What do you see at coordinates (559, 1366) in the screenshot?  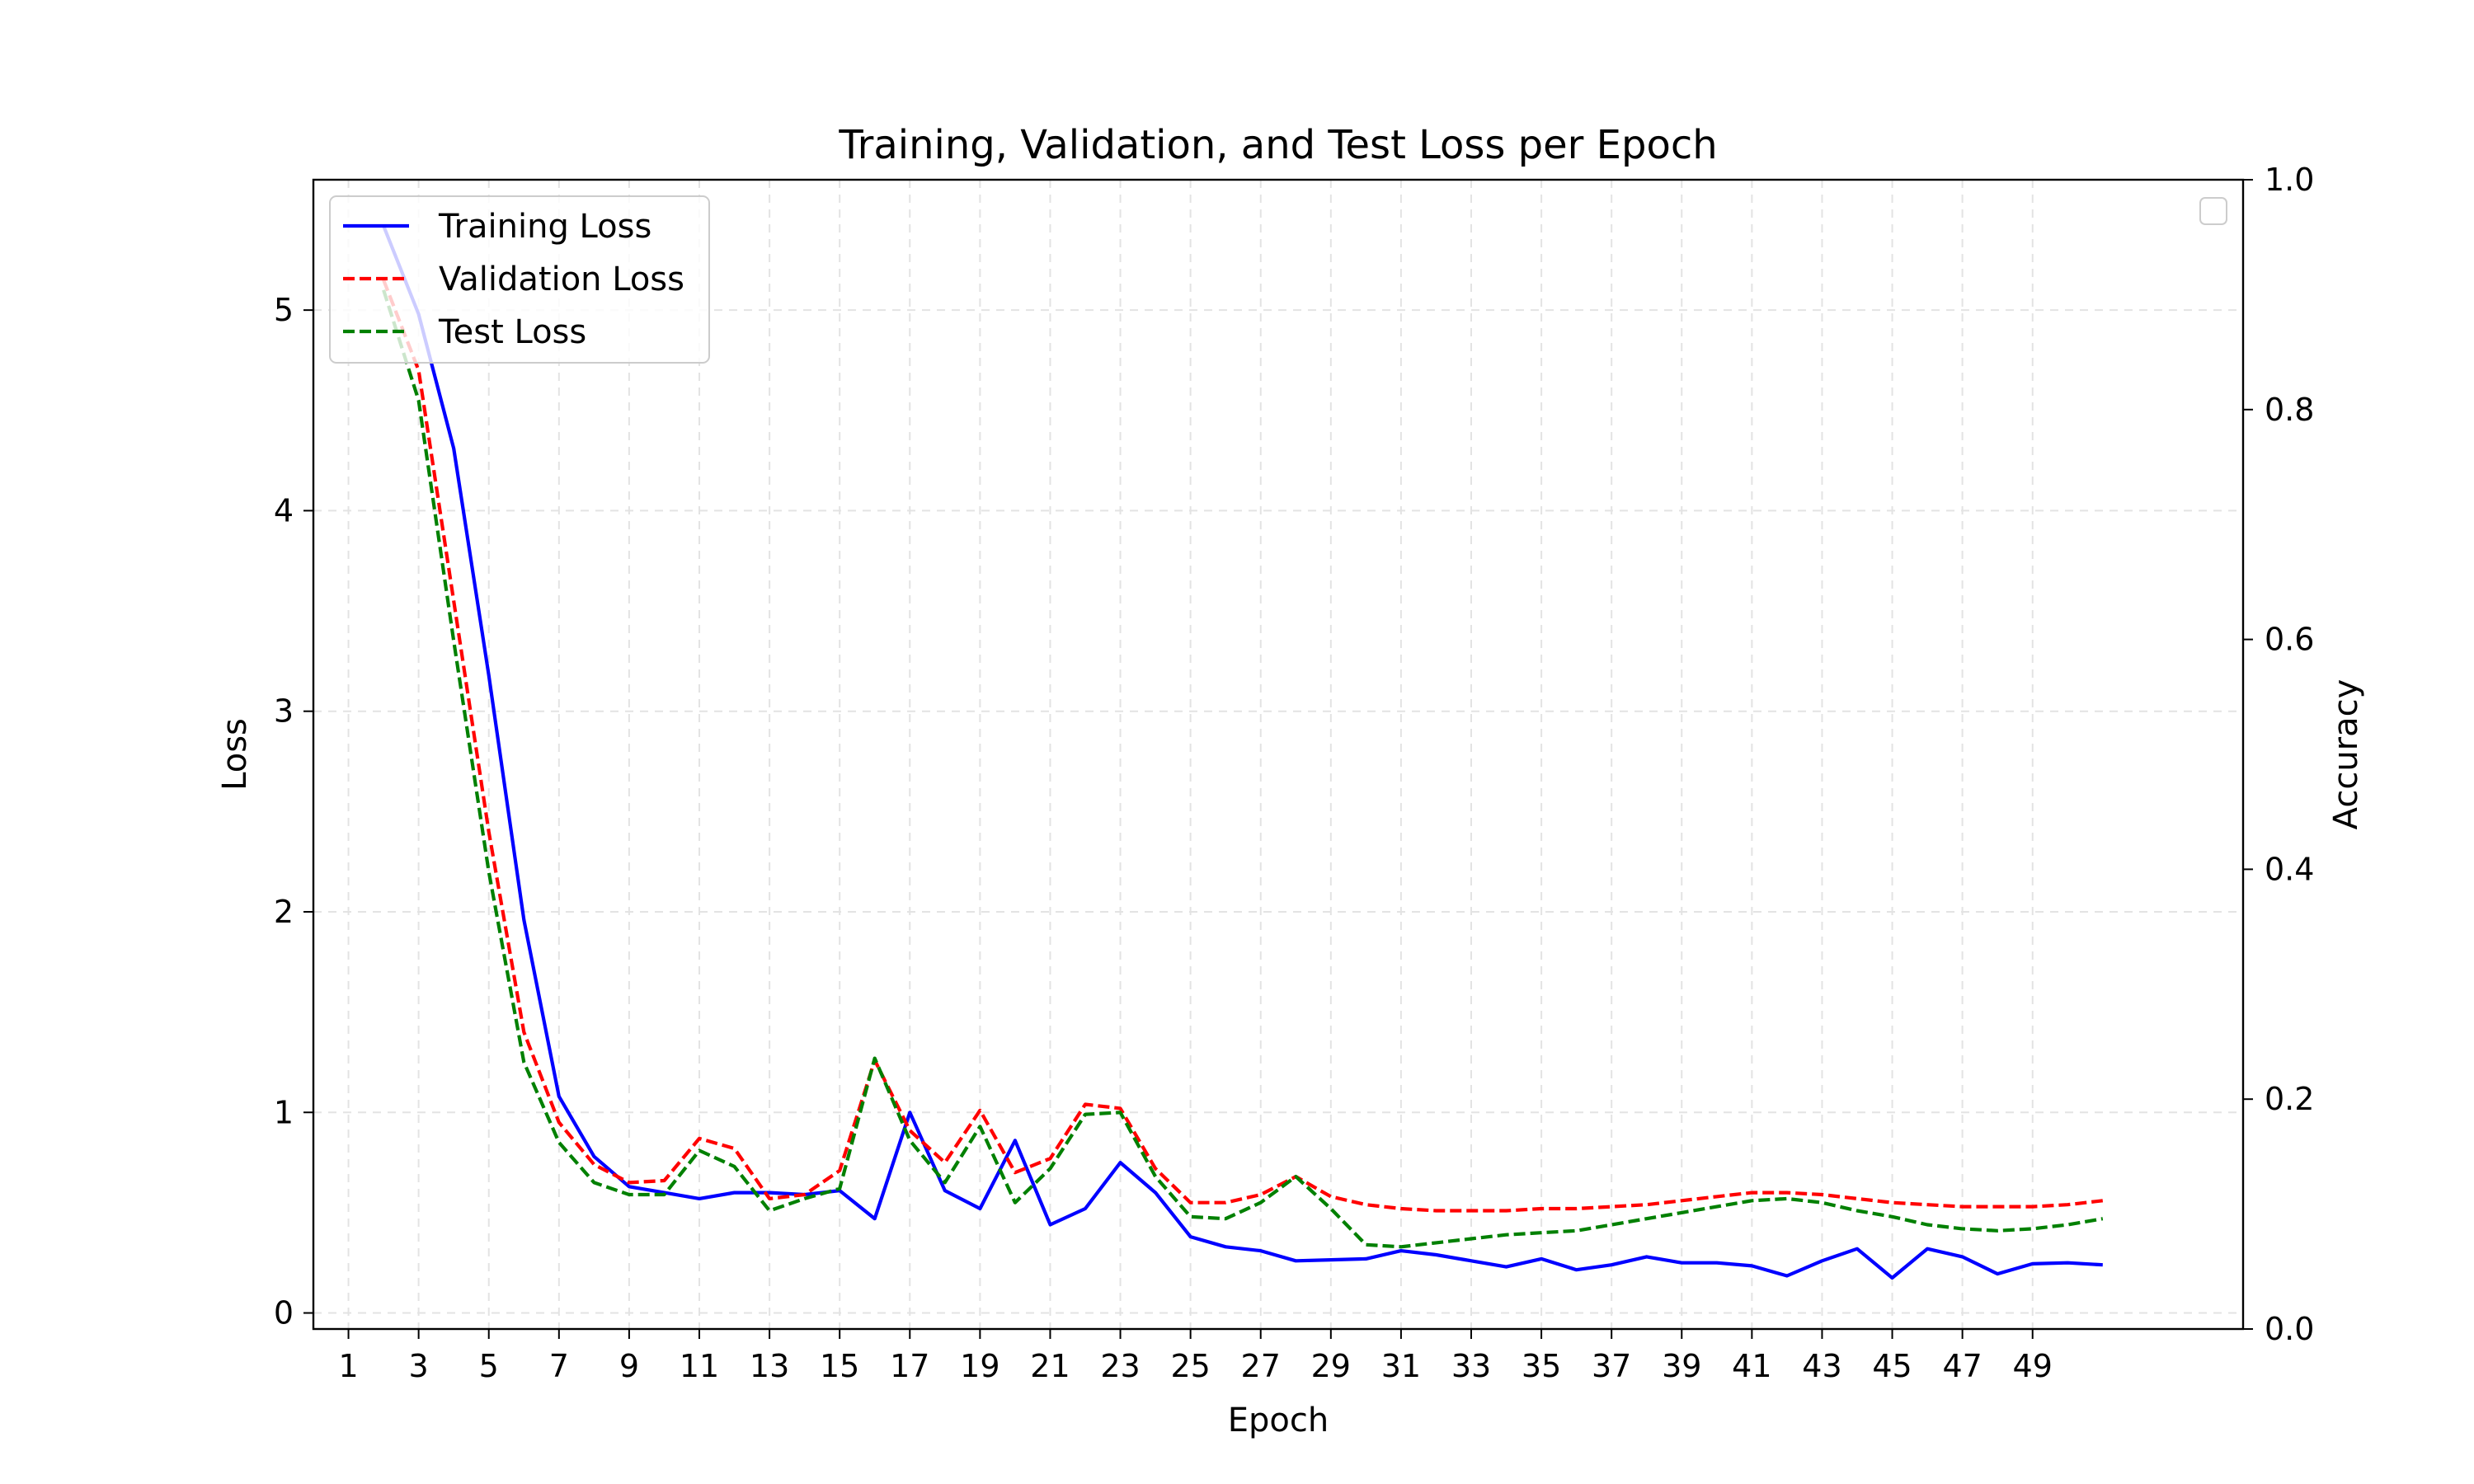 I see `x-tick-label: 7` at bounding box center [559, 1366].